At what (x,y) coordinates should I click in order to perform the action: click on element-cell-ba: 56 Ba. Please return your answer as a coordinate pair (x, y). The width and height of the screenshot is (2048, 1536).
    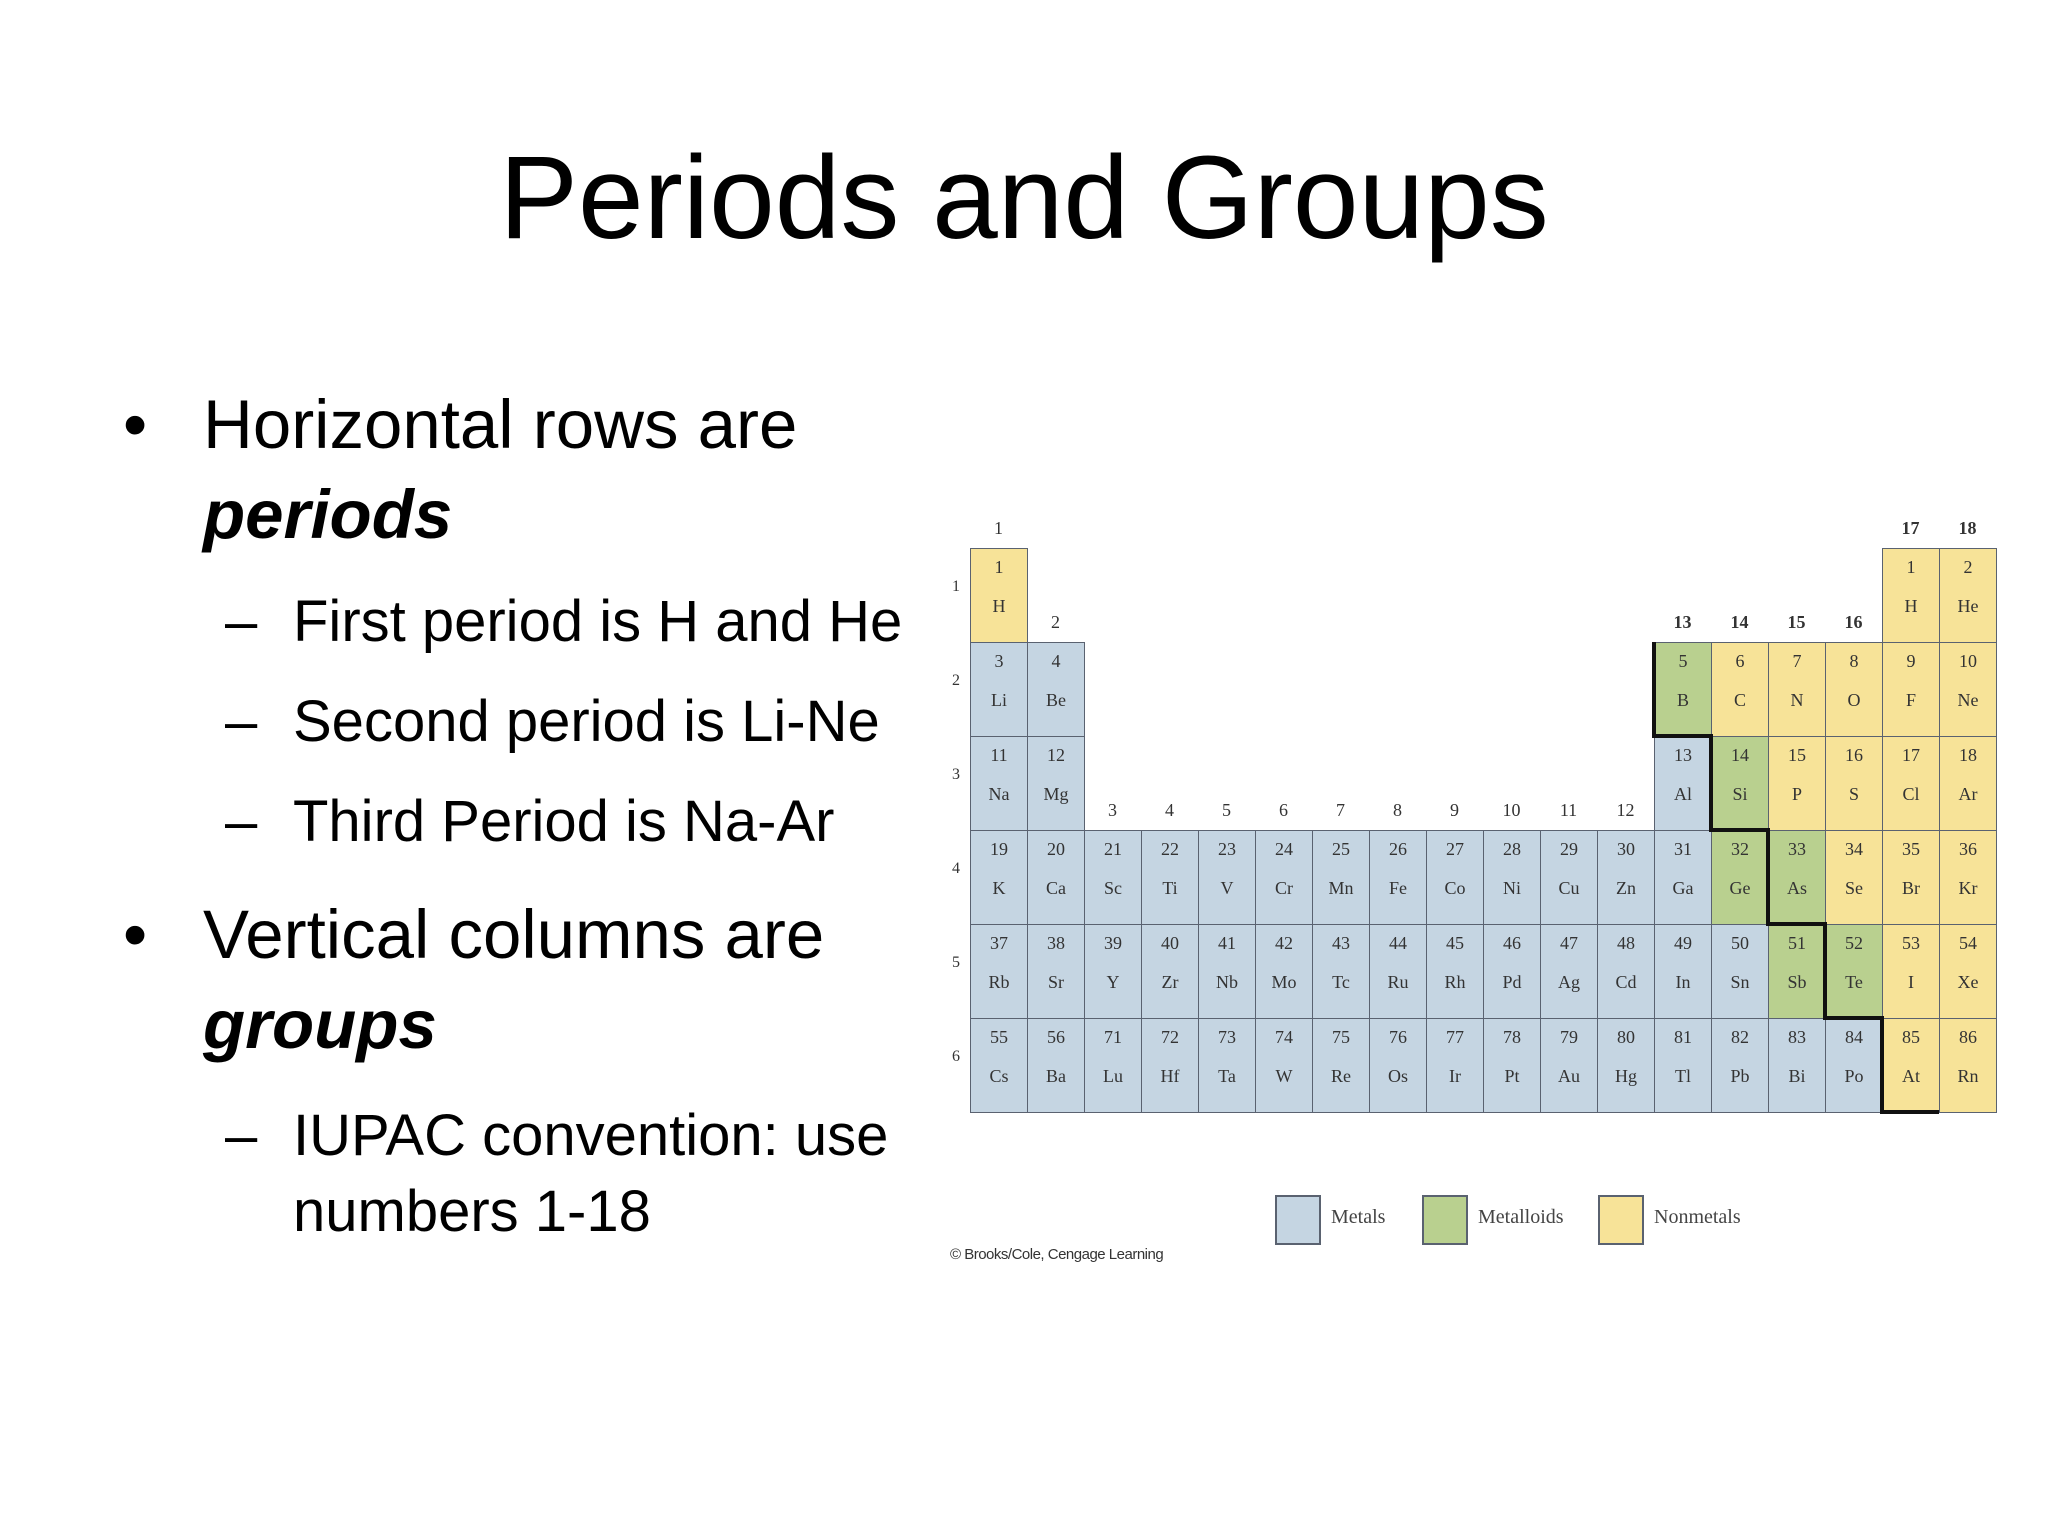
    Looking at the image, I should click on (1056, 1065).